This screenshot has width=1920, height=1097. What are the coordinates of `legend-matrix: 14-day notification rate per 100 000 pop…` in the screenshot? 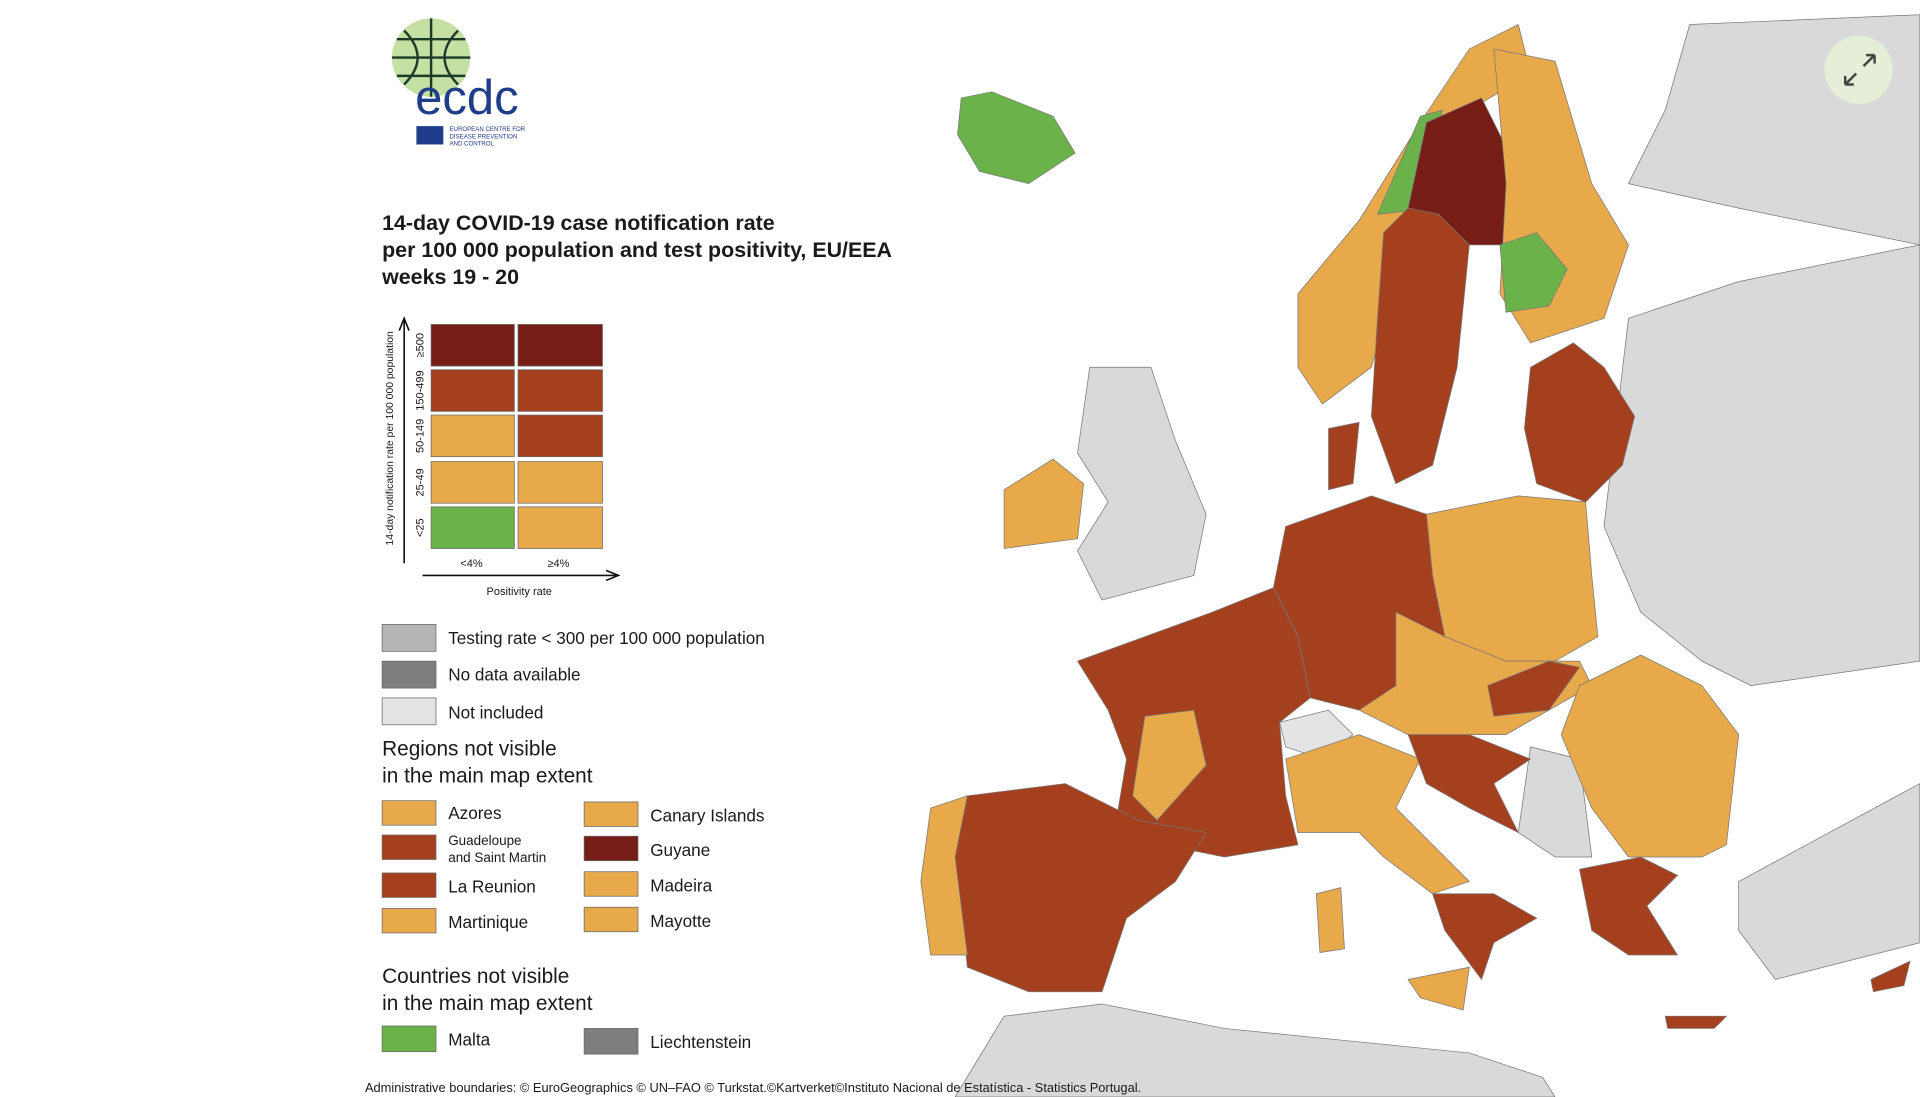 It's located at (503, 457).